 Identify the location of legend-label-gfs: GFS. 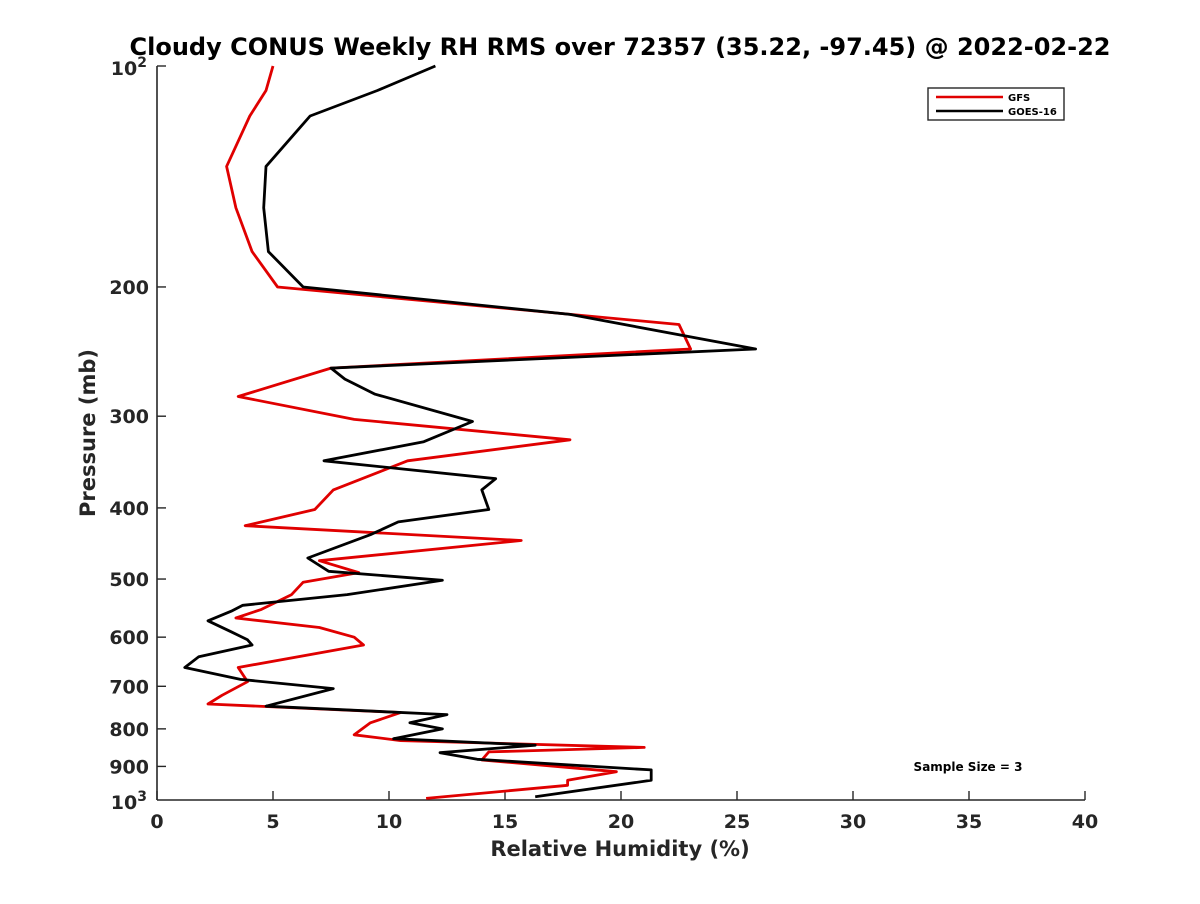
(1019, 98).